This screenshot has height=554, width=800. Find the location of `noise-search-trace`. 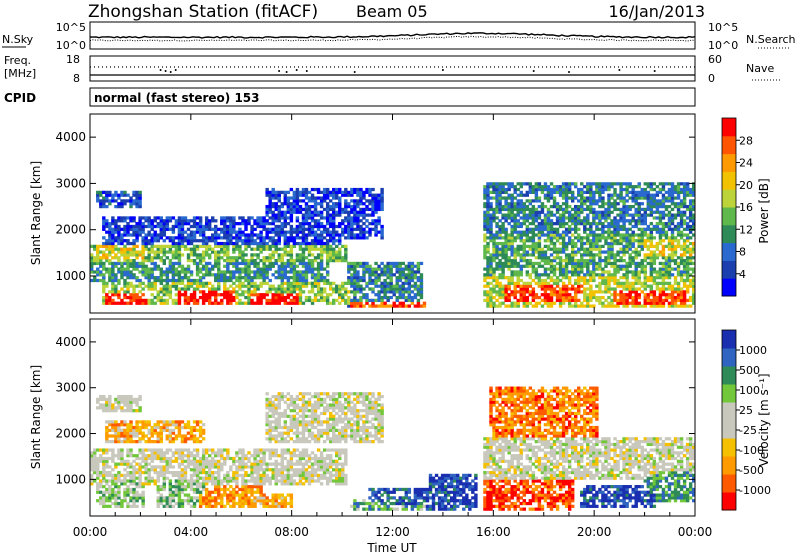

noise-search-trace is located at coordinates (392, 38).